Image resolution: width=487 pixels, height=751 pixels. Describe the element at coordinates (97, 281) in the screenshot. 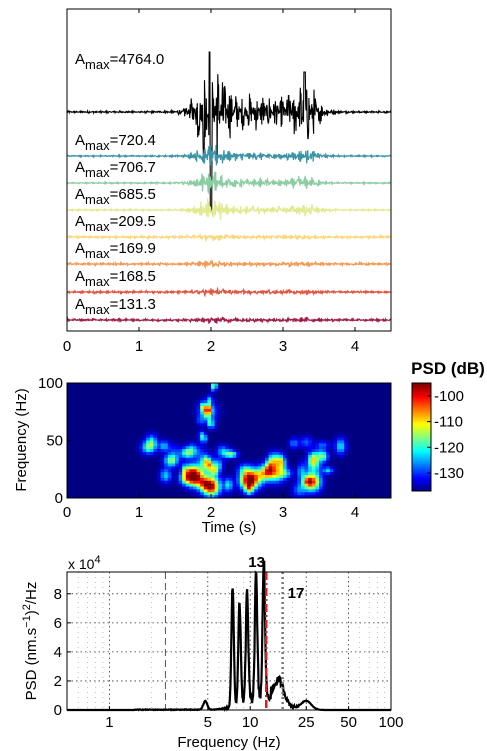

I see `amax-label-subscript: max` at that location.